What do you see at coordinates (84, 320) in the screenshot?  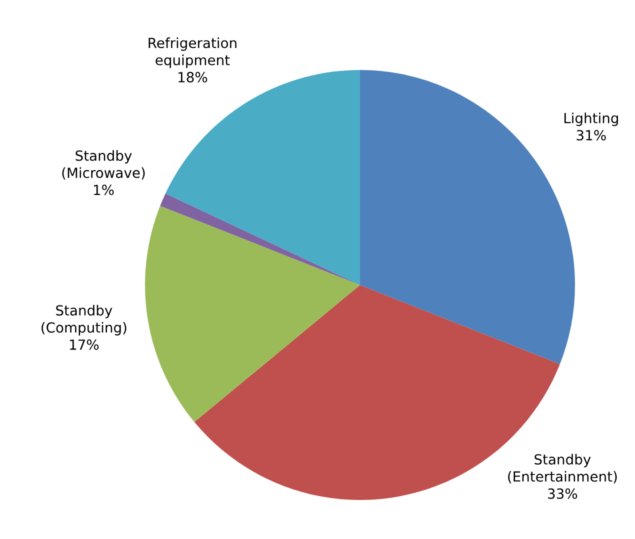 I see `slice-label: Standby (Computing)` at bounding box center [84, 320].